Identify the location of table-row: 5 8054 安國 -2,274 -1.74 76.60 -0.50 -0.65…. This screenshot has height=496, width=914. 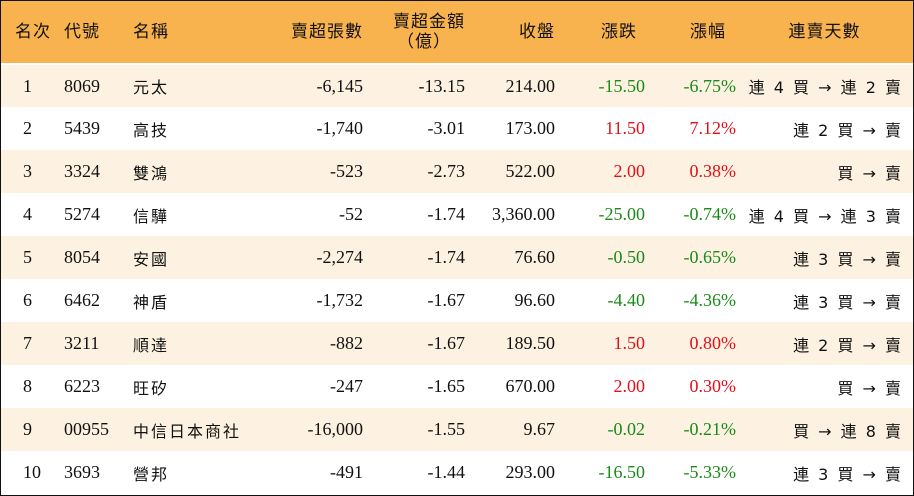
(457, 257).